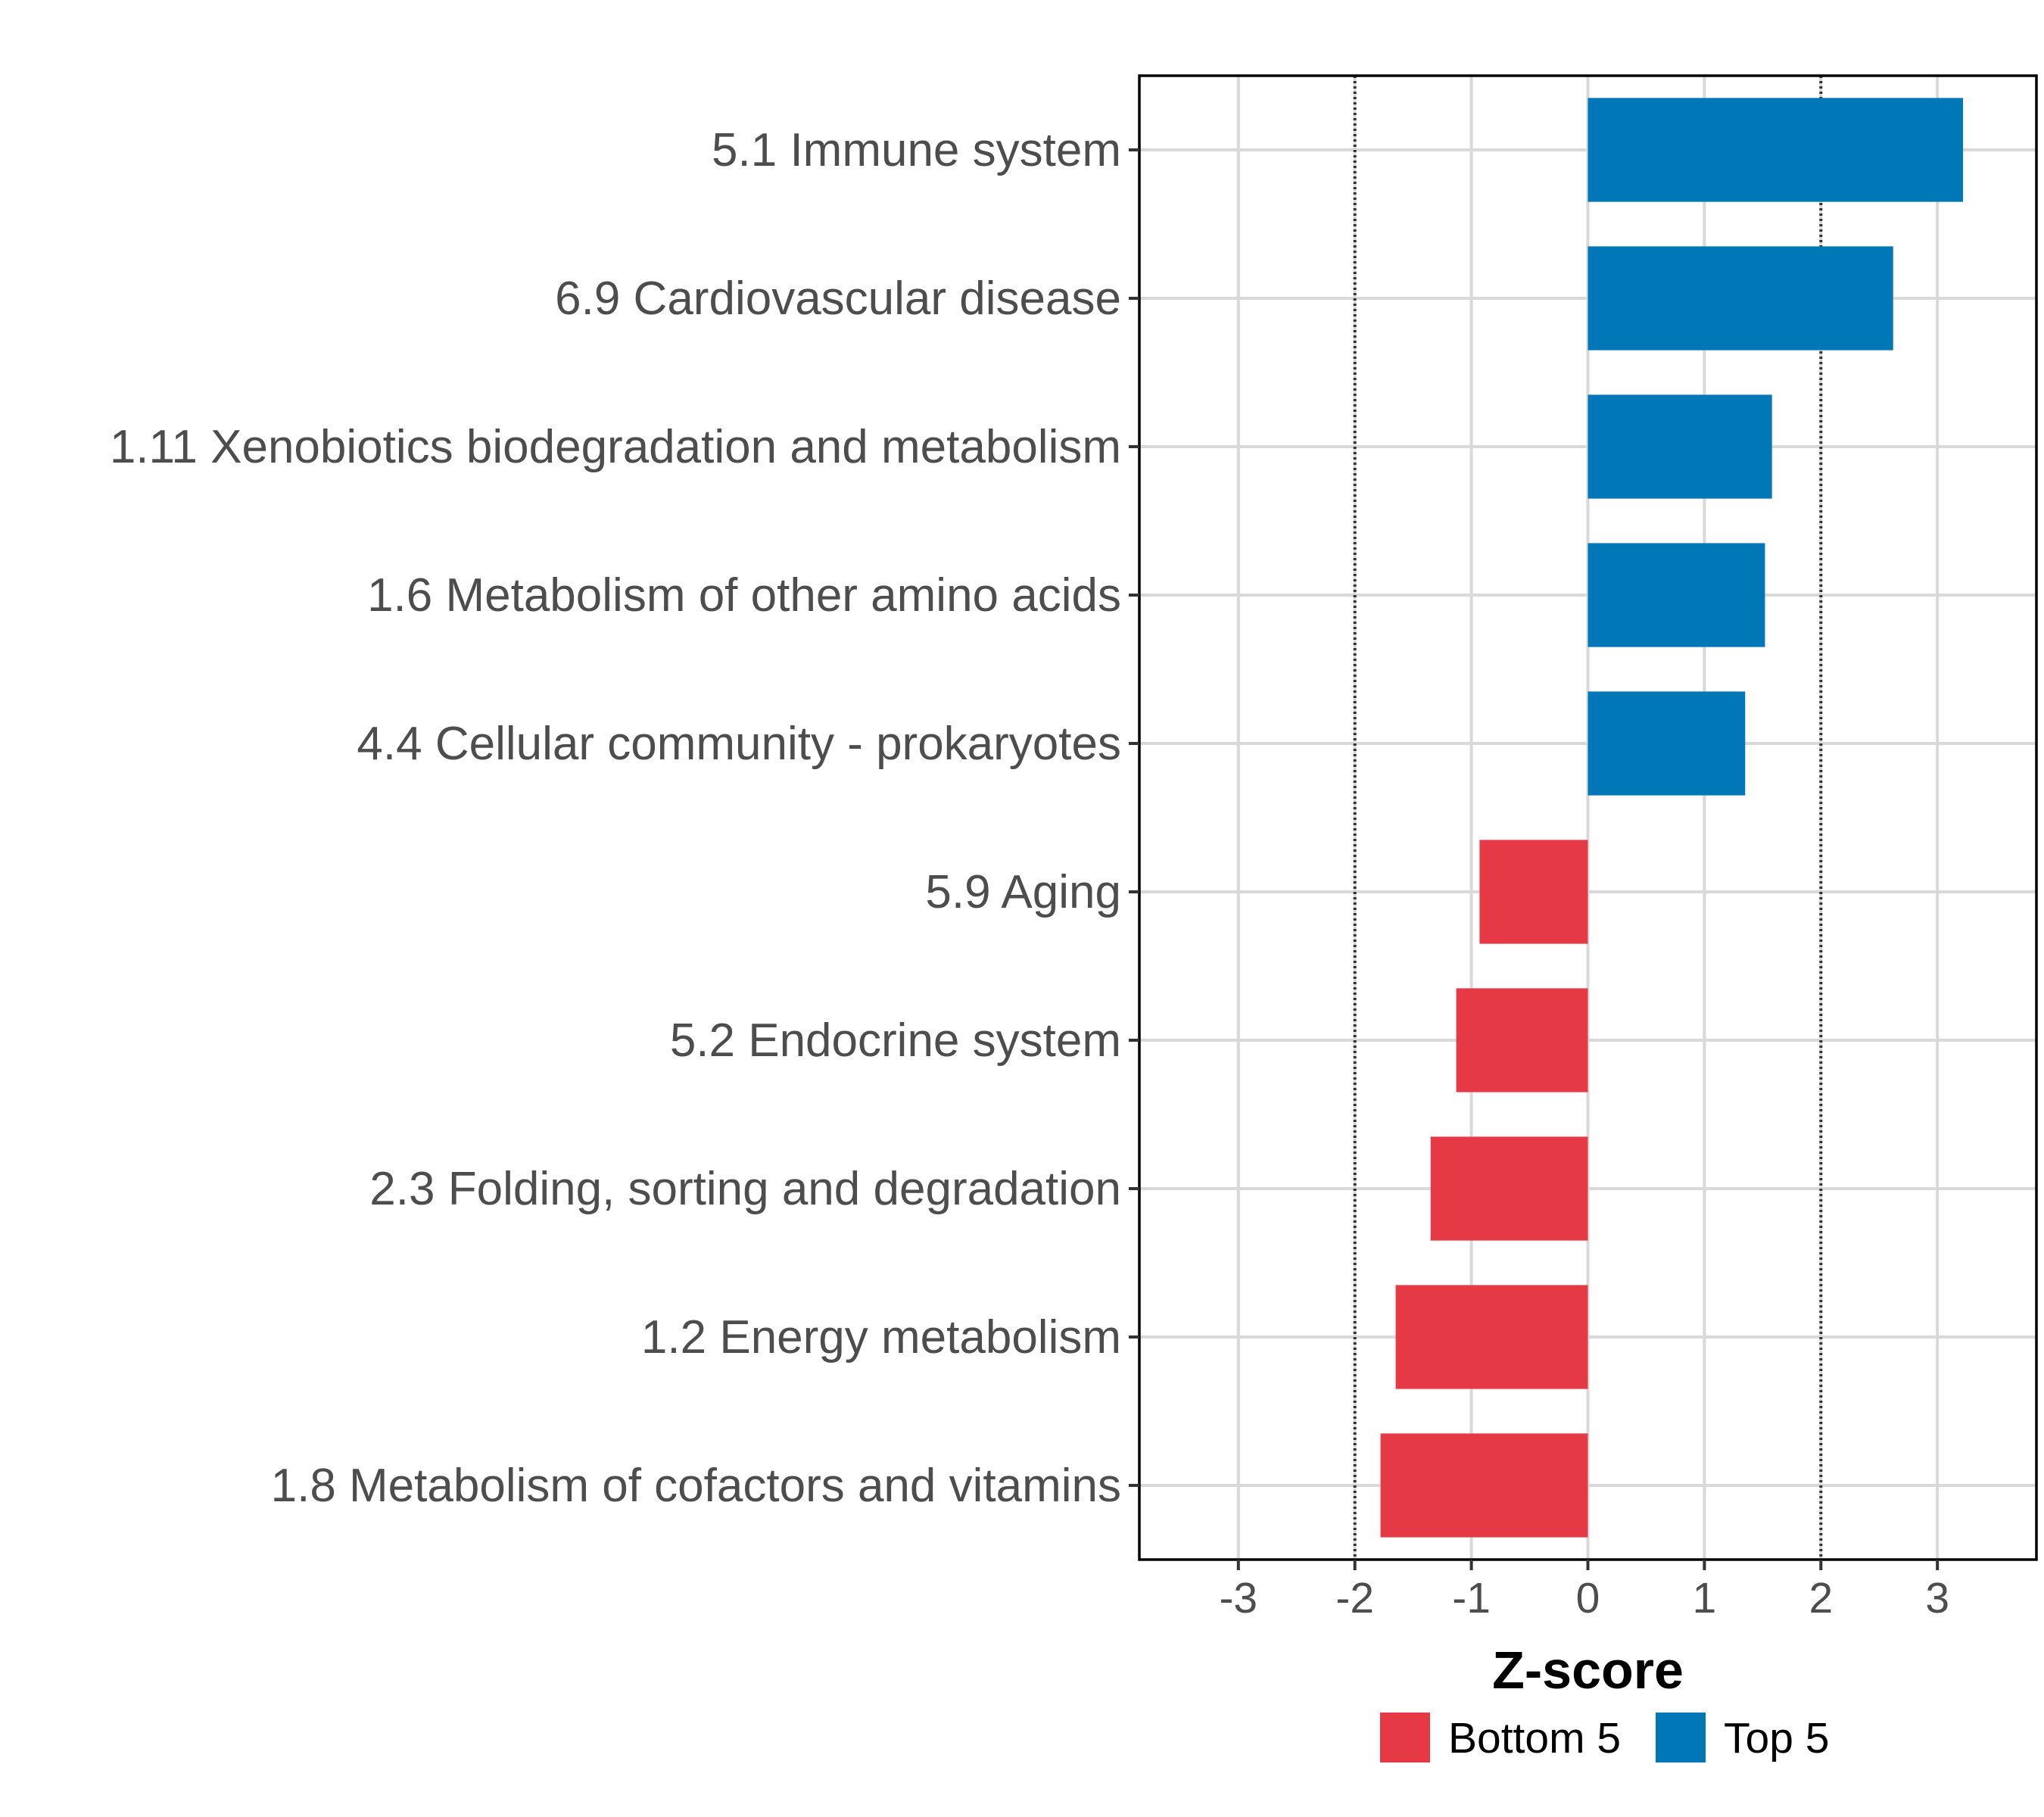  What do you see at coordinates (1471, 1598) in the screenshot?
I see `x-tick-label-2: -1` at bounding box center [1471, 1598].